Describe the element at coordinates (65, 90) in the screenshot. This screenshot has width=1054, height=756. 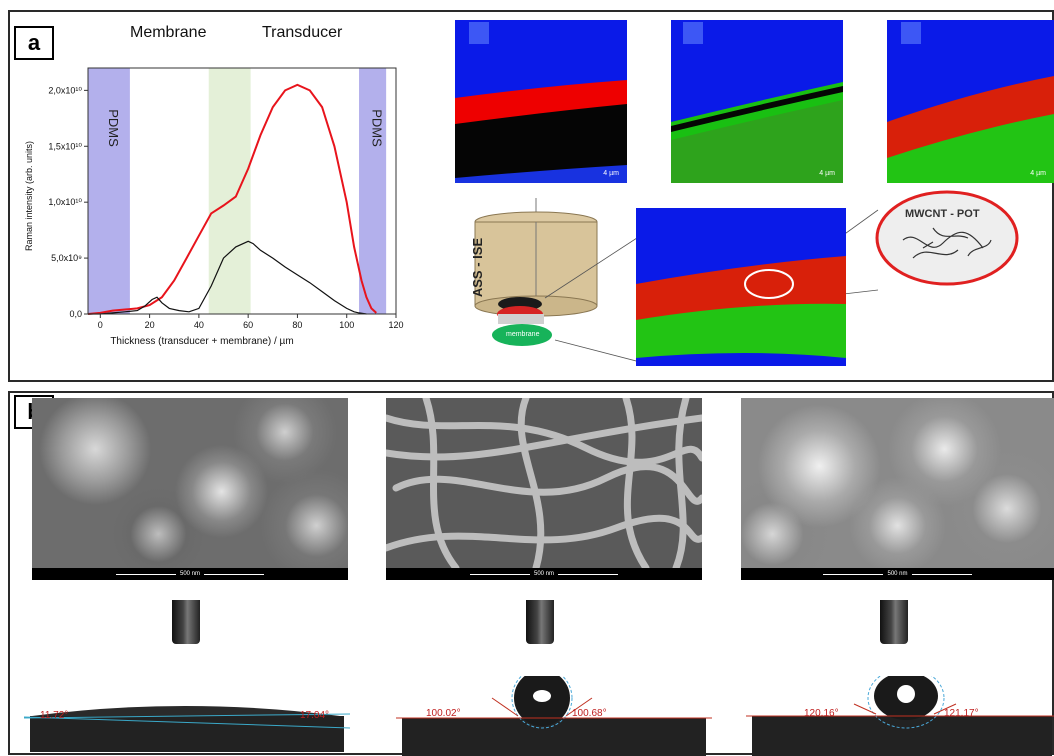
I see `chart-y-tick-label-4: 2,0x10¹⁰` at that location.